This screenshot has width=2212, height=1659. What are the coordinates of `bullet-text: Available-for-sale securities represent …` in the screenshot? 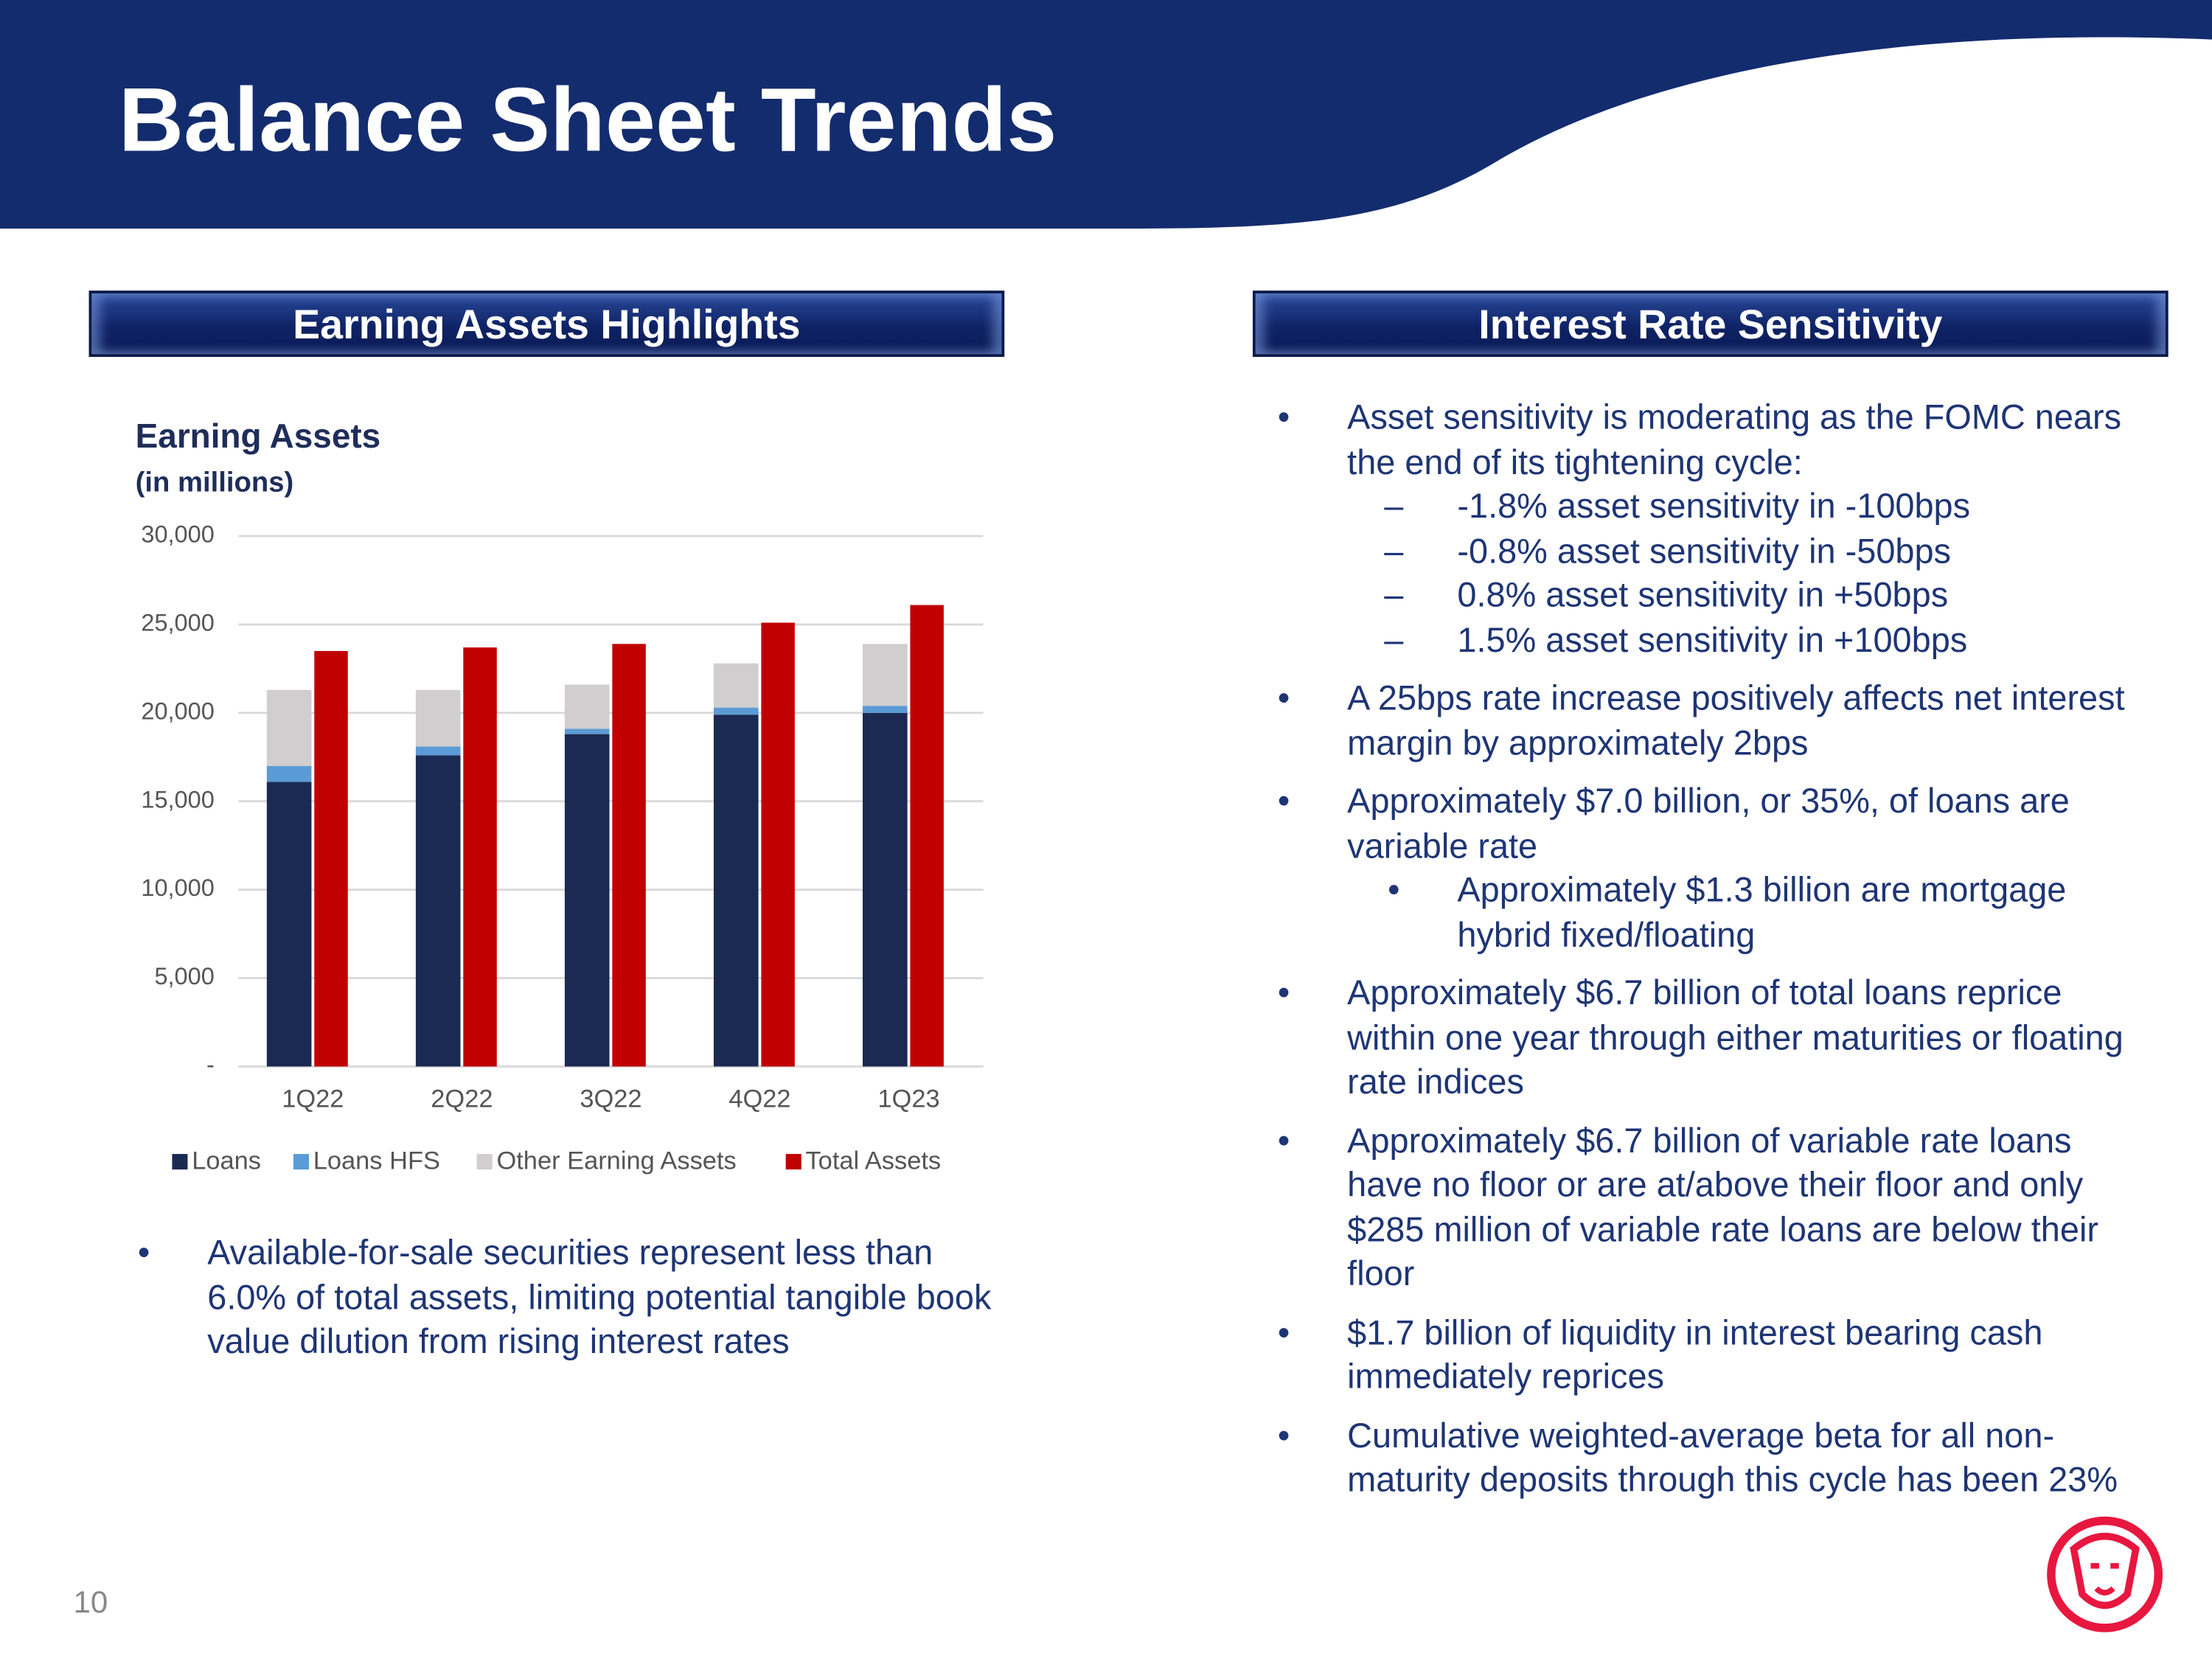 It's located at (599, 1298).